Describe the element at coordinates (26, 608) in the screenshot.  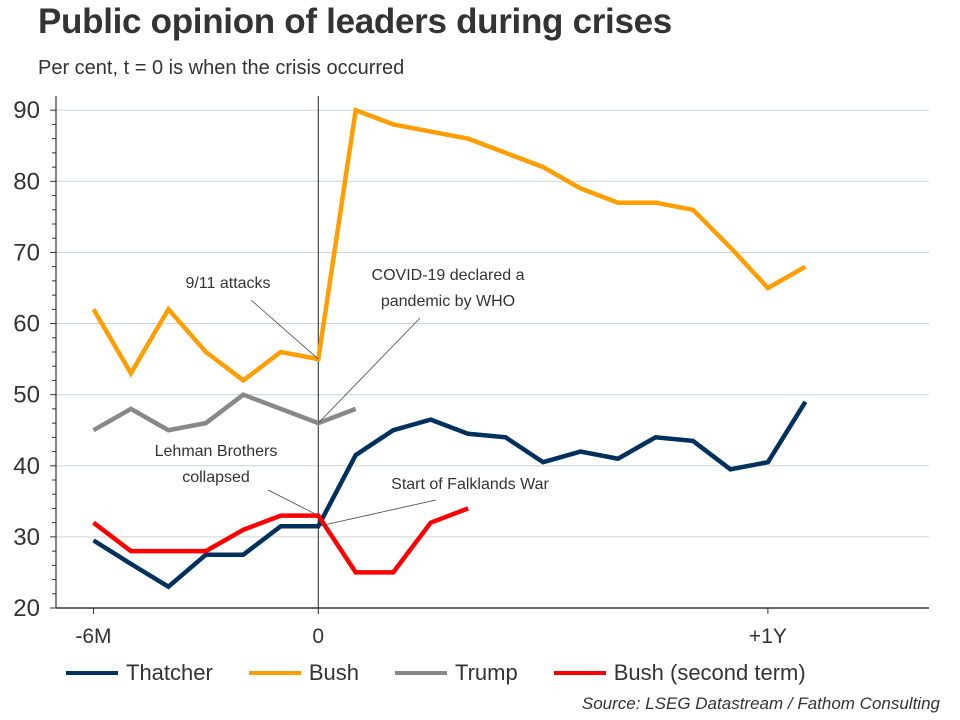
I see `y-tick-label: 20` at that location.